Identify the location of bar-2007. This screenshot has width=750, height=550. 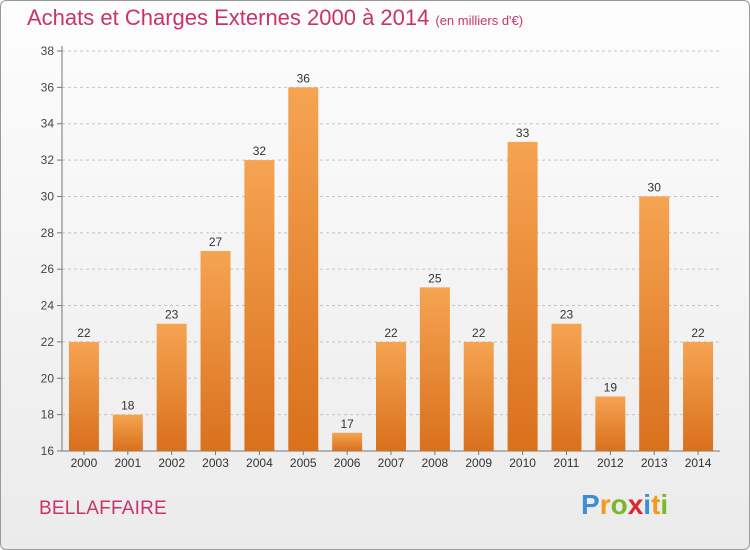
(391, 396).